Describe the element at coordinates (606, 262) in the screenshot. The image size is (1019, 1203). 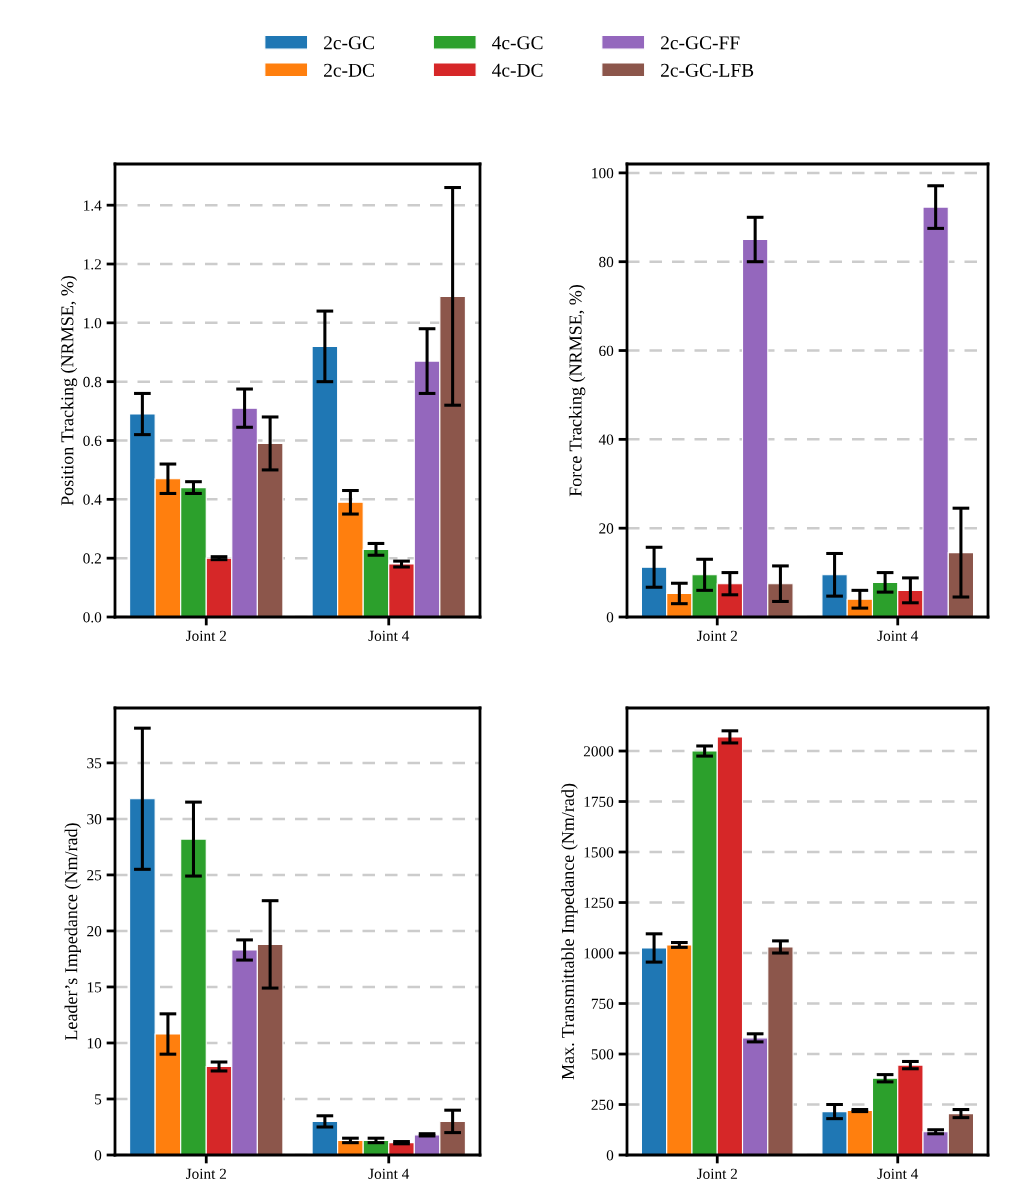
I see `y-tick-label: 80` at that location.